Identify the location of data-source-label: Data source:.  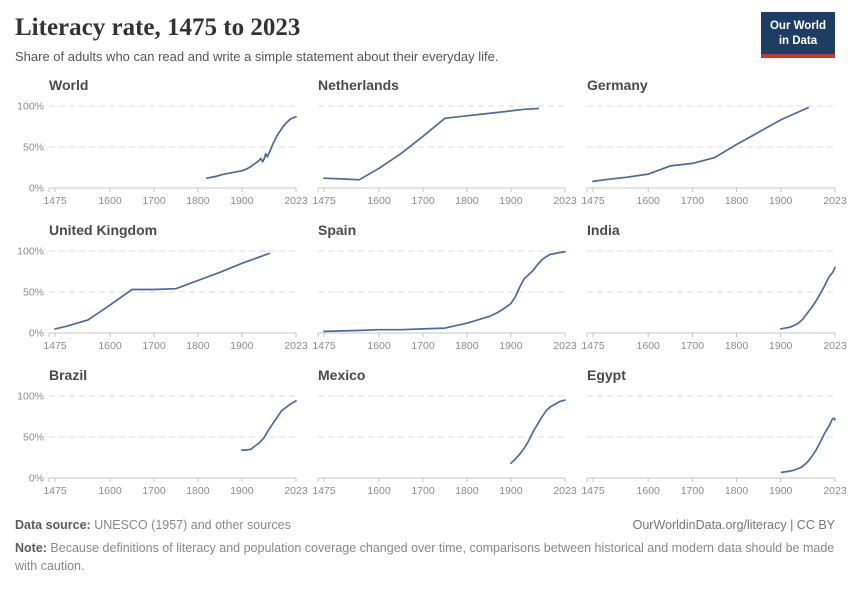
(53, 524).